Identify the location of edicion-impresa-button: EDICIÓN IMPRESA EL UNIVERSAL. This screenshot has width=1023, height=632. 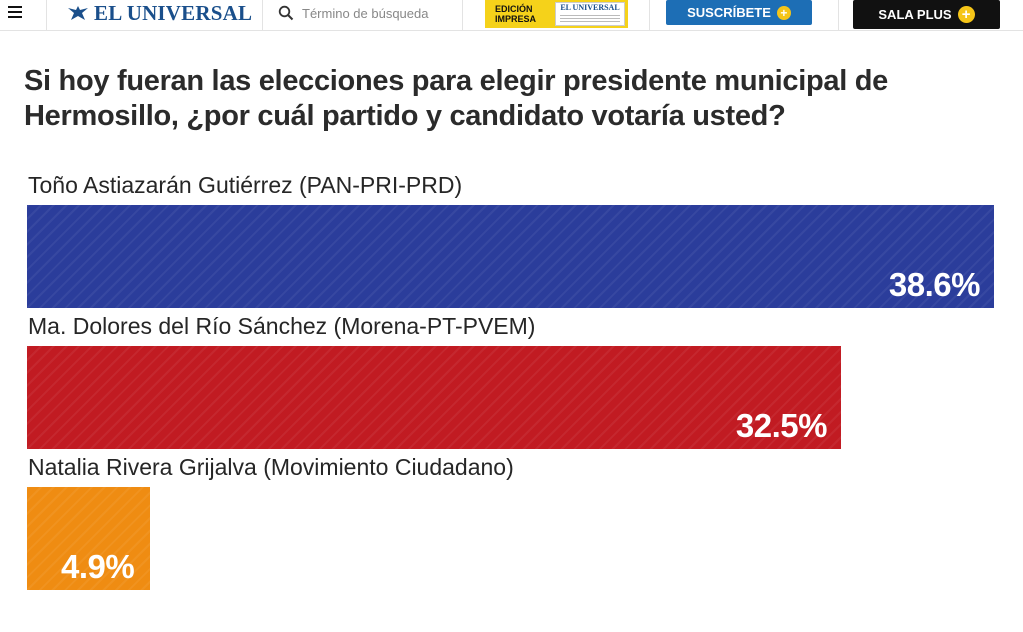
(556, 14).